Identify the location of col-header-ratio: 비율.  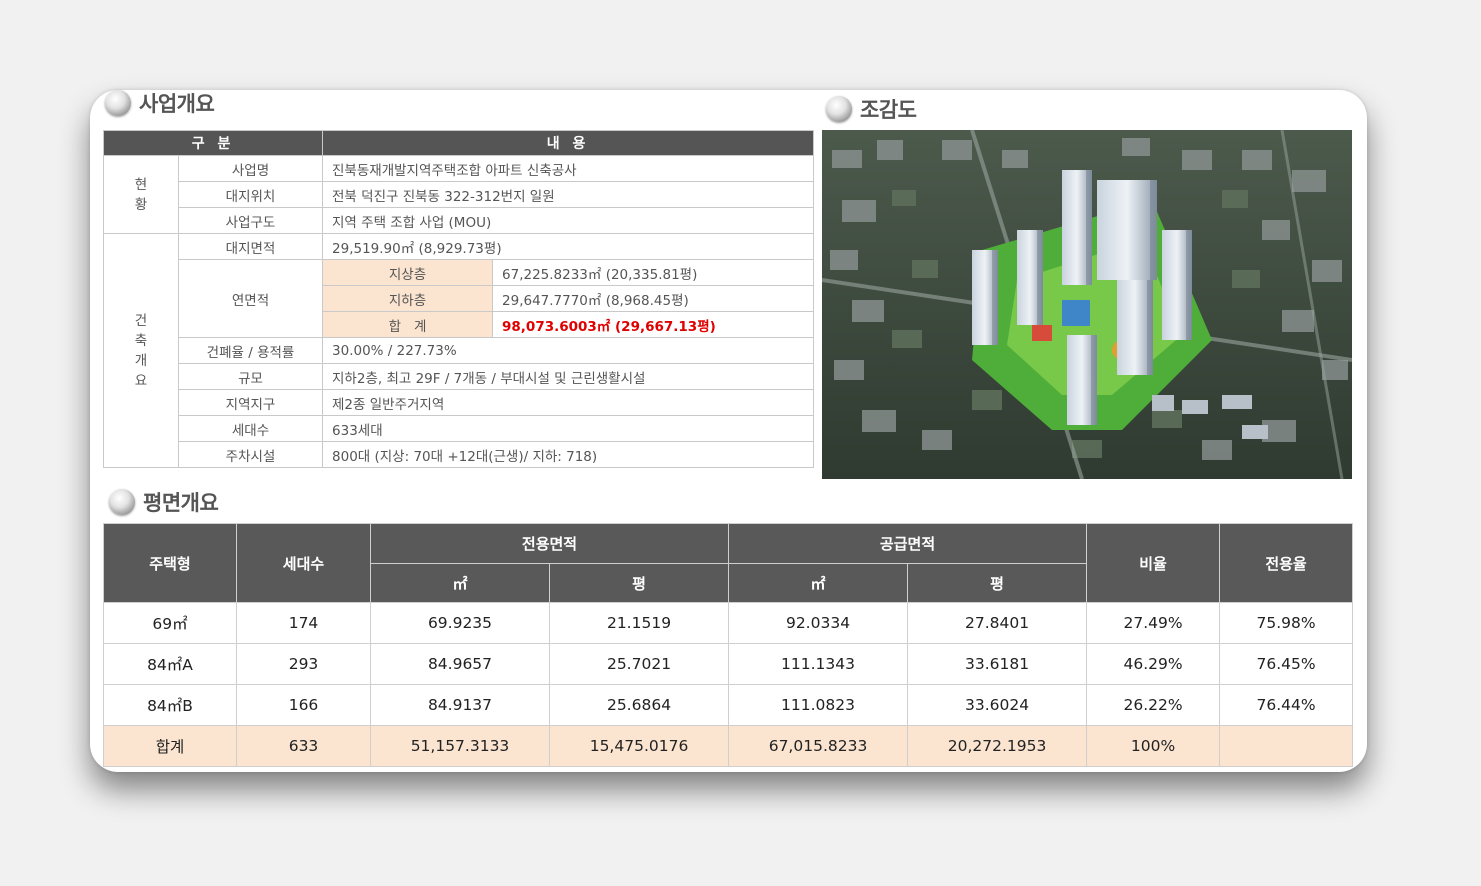
(1153, 563).